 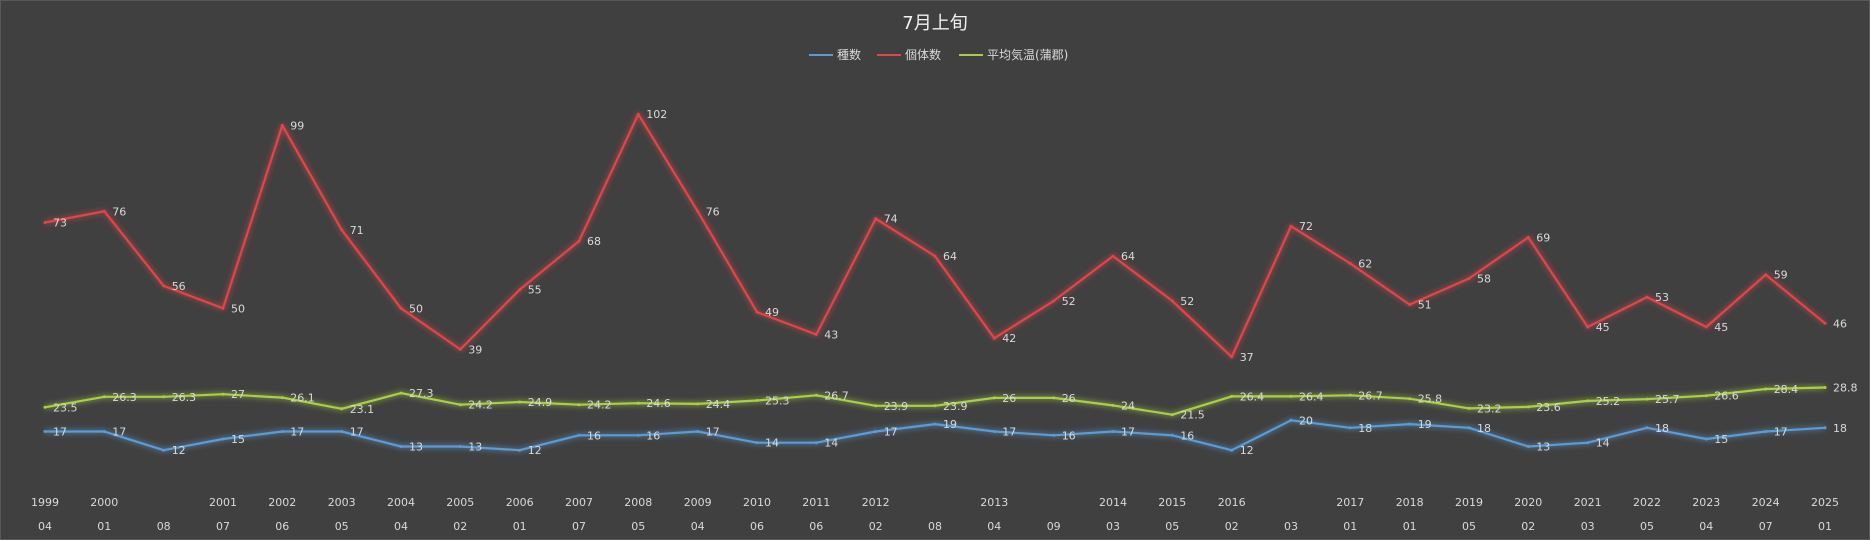 I want to click on x-tick-day: 04, so click(x=1706, y=526).